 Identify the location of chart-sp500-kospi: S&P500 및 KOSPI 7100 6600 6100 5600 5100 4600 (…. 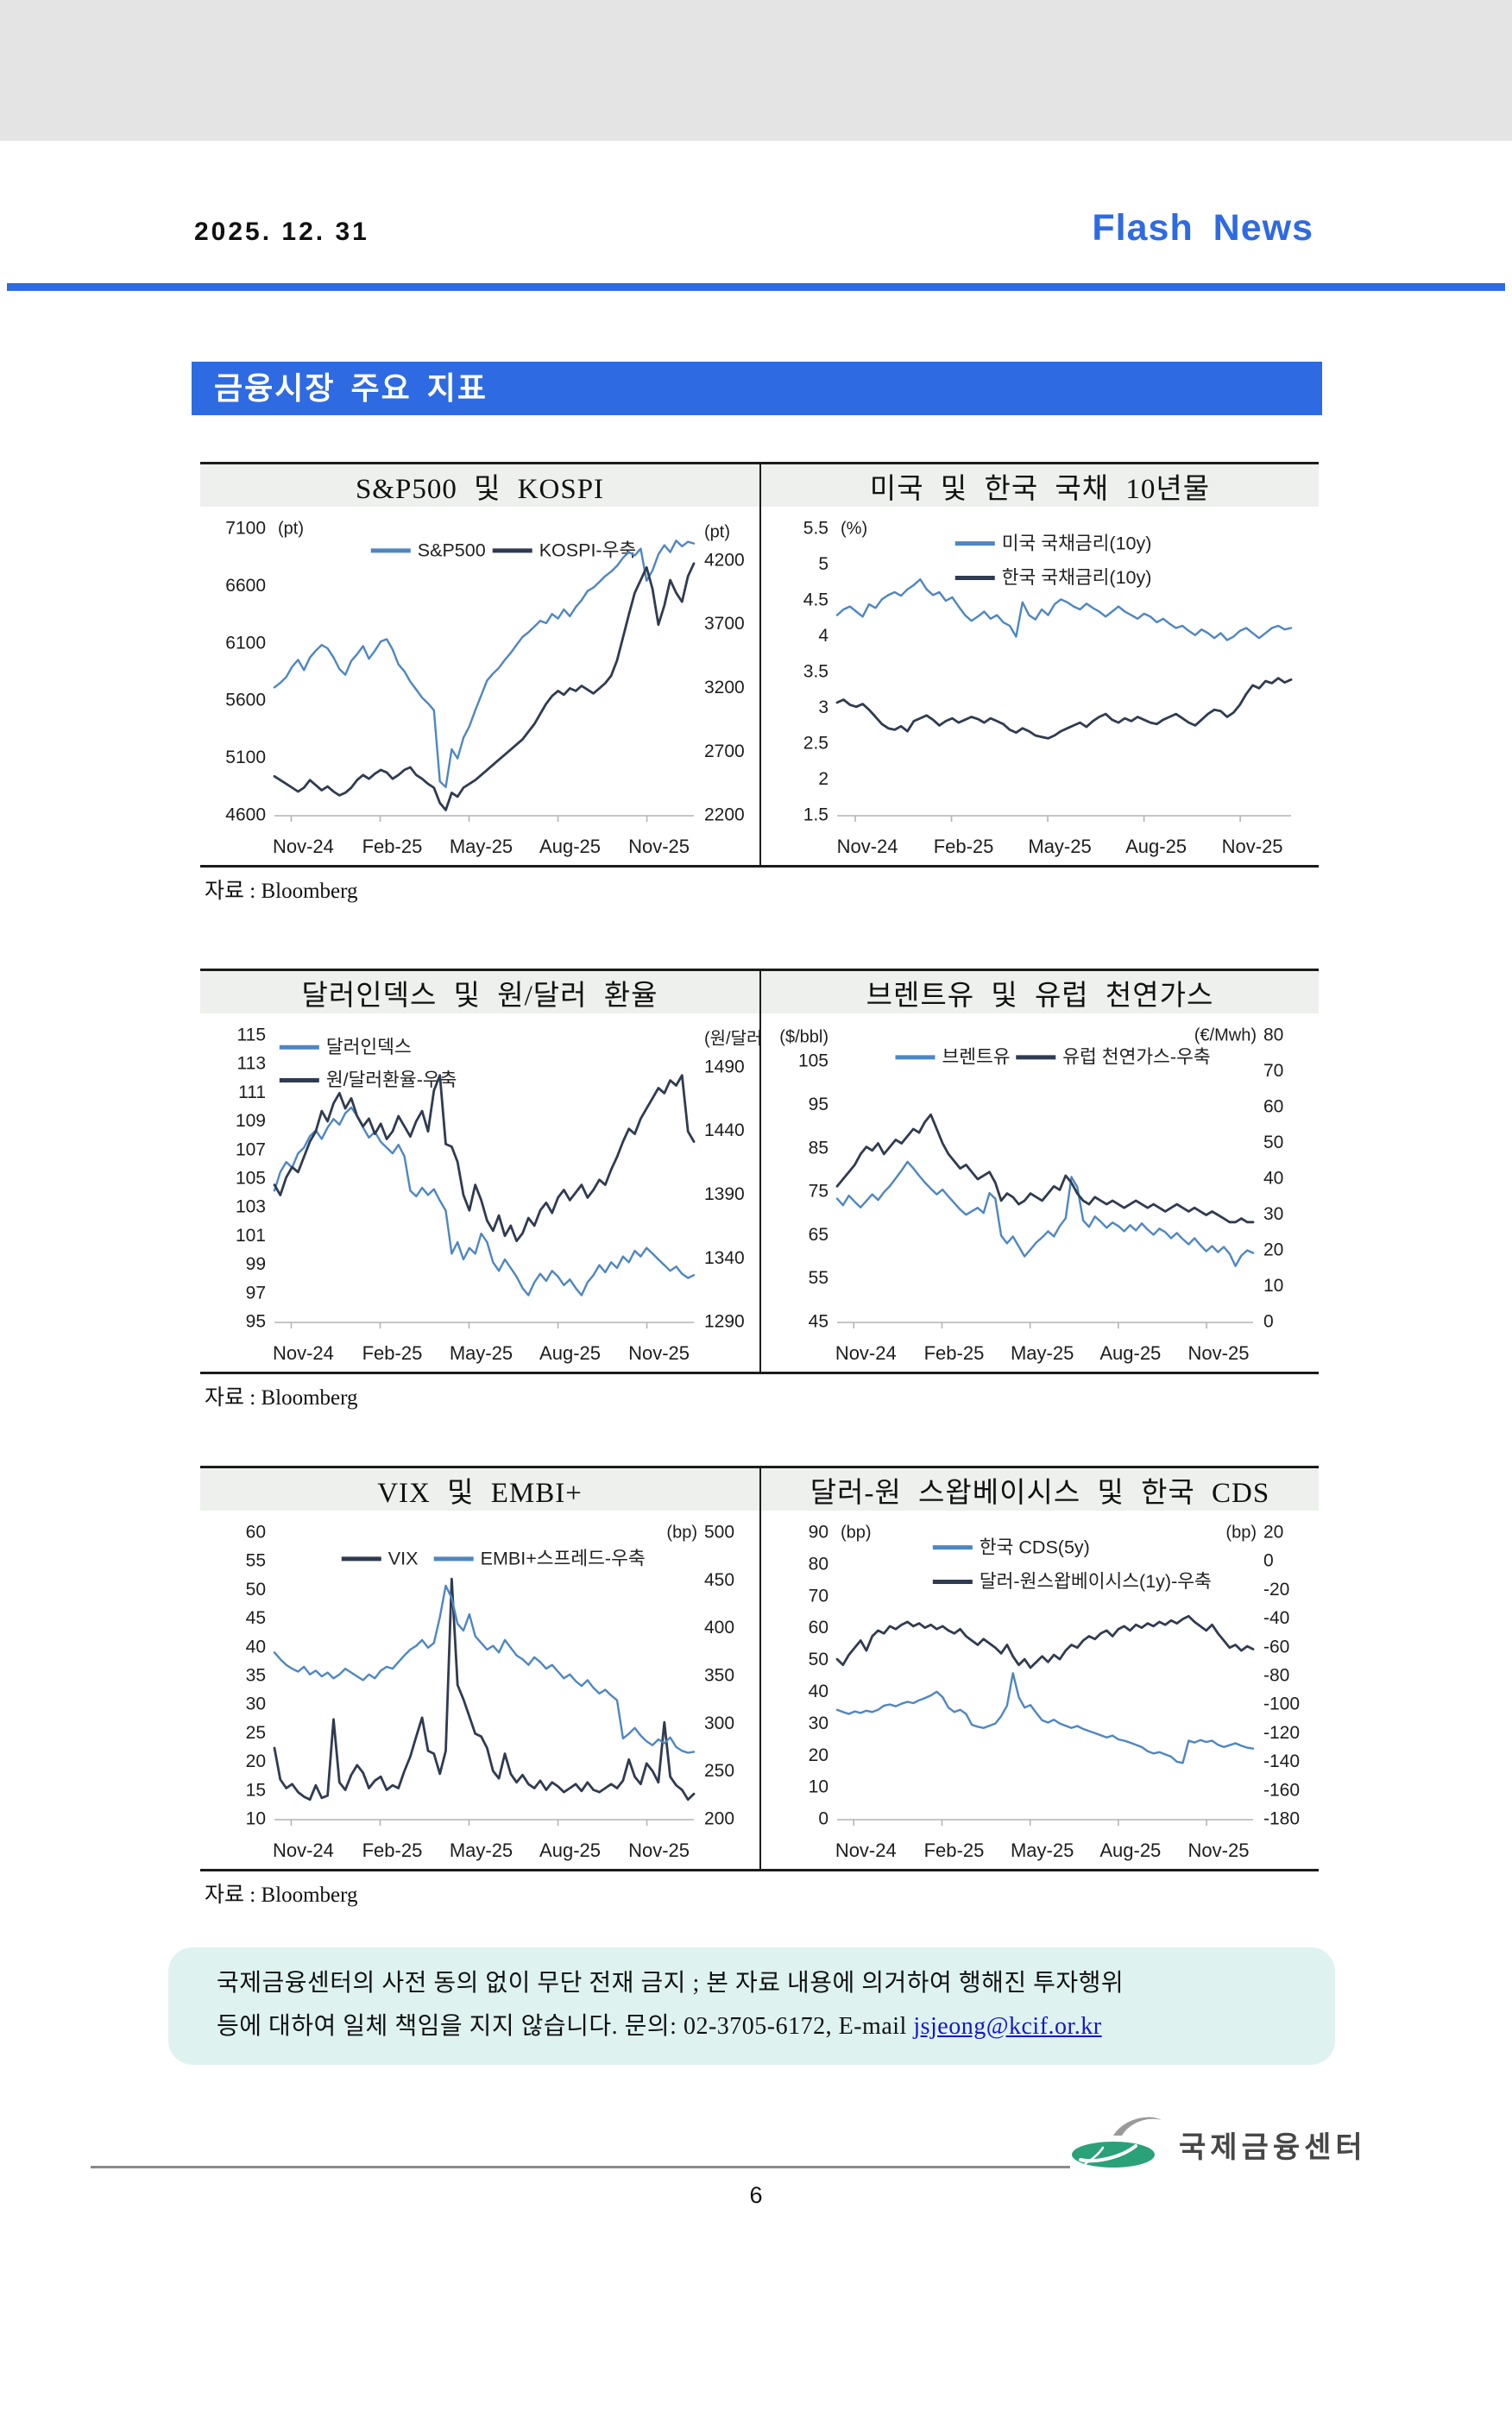
(480, 664).